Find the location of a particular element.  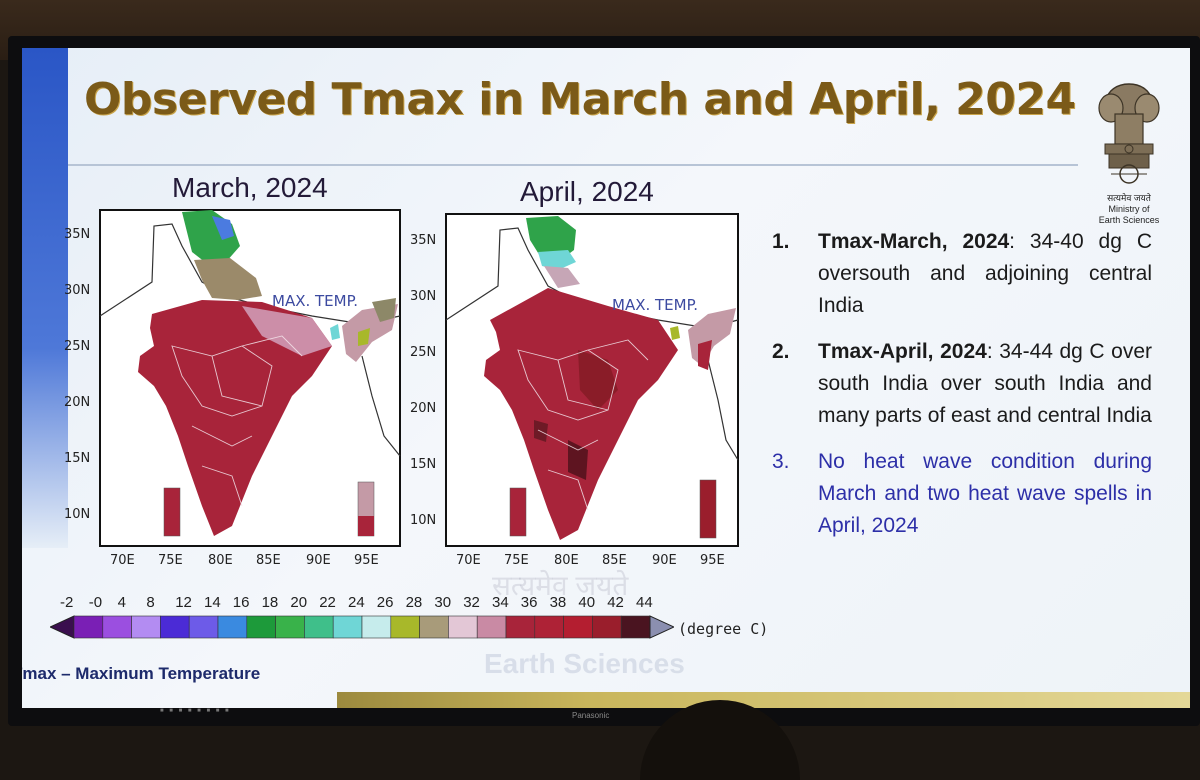

colorbar-tick: 36 is located at coordinates (529, 602).